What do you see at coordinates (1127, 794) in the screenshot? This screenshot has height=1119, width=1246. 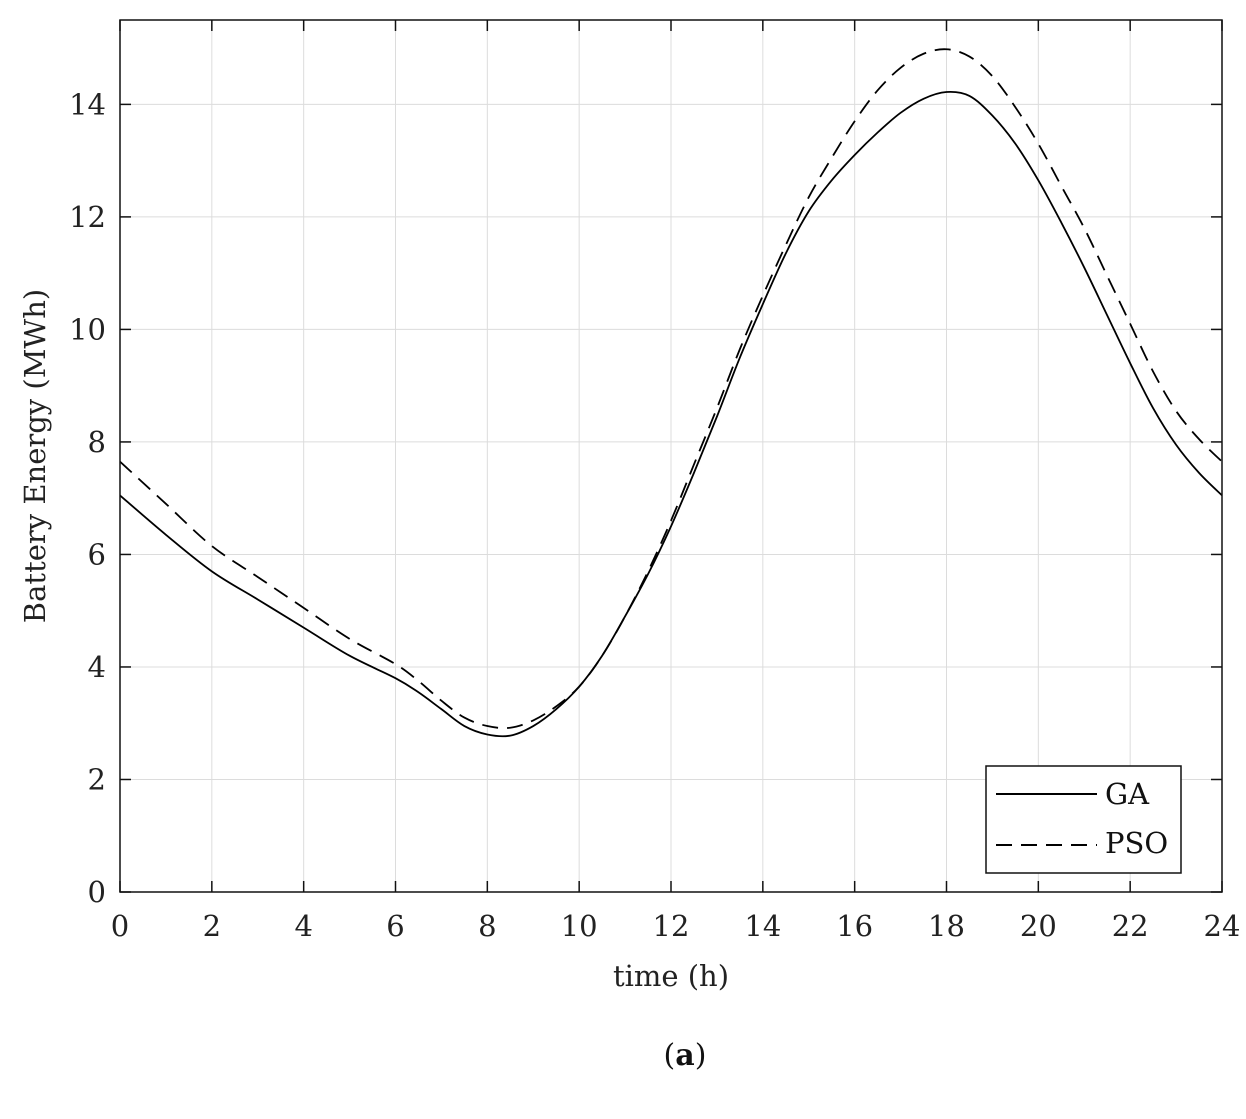 I see `legend-label-ga: GA` at bounding box center [1127, 794].